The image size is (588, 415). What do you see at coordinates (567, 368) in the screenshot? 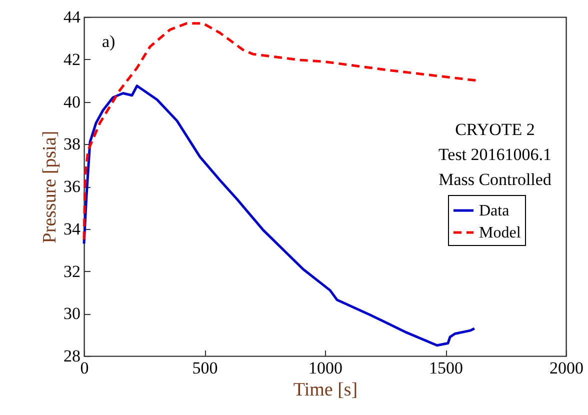
I see `x-tick-label: 2000` at bounding box center [567, 368].